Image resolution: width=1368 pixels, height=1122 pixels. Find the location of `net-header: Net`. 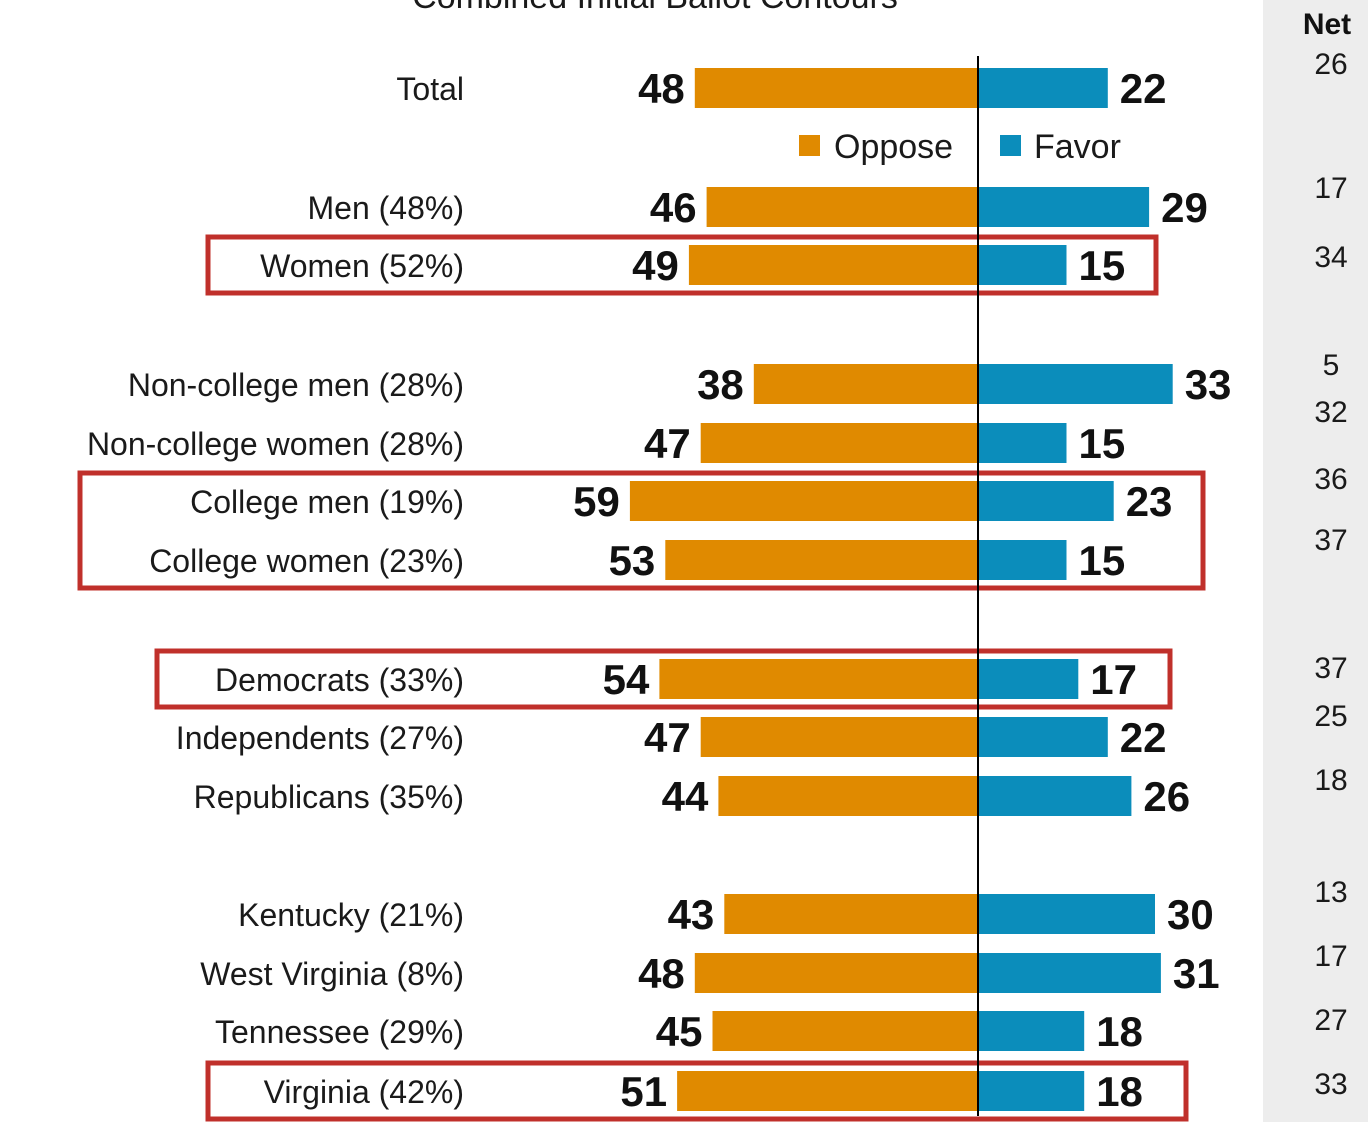

net-header: Net is located at coordinates (1327, 24).